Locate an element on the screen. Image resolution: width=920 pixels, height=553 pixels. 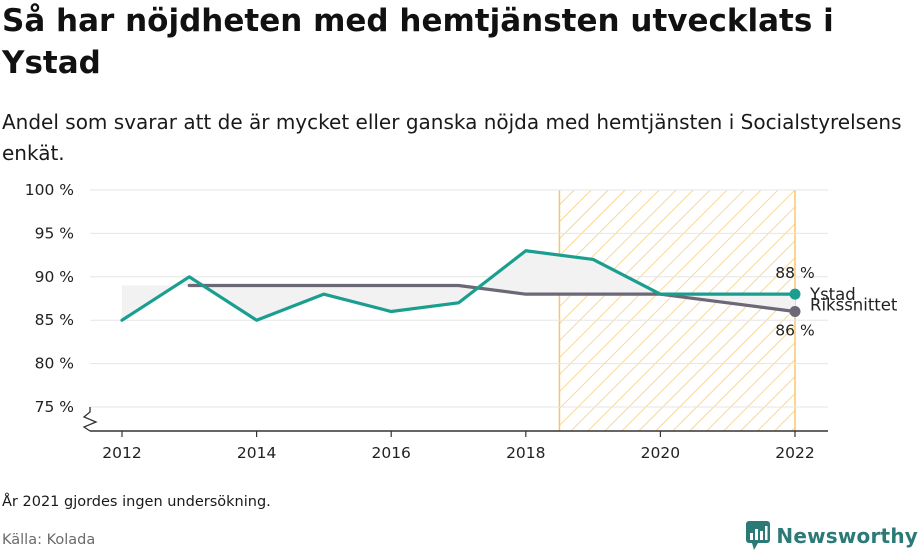
newsworthy-logo-icon is located at coordinates (758, 535).